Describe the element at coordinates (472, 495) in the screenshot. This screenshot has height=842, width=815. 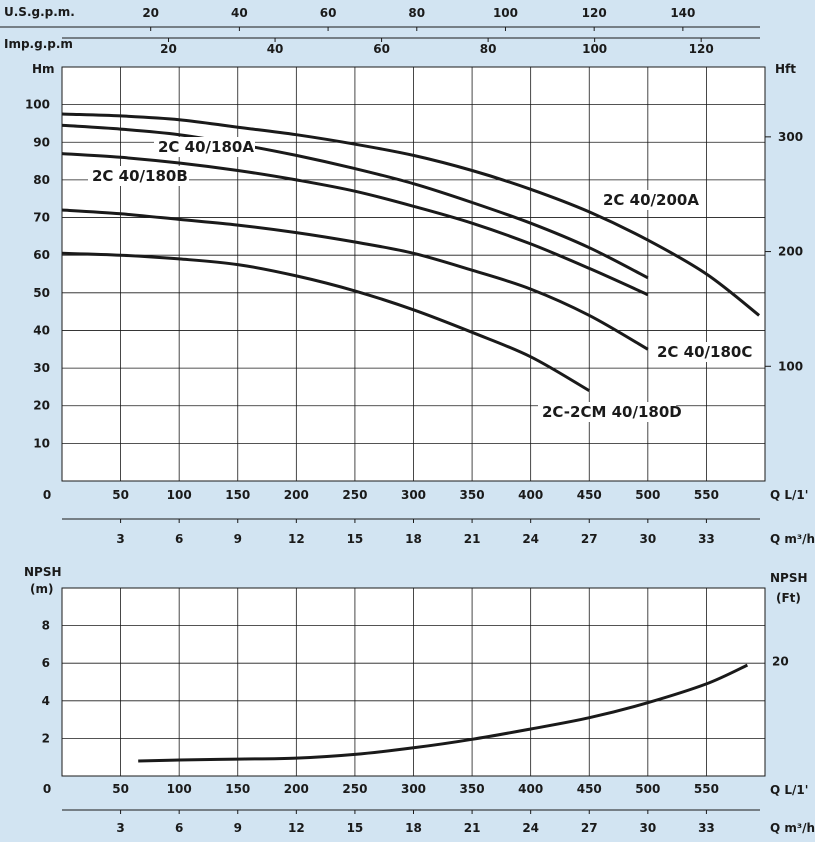
I see `q-tick-label: 350` at that location.